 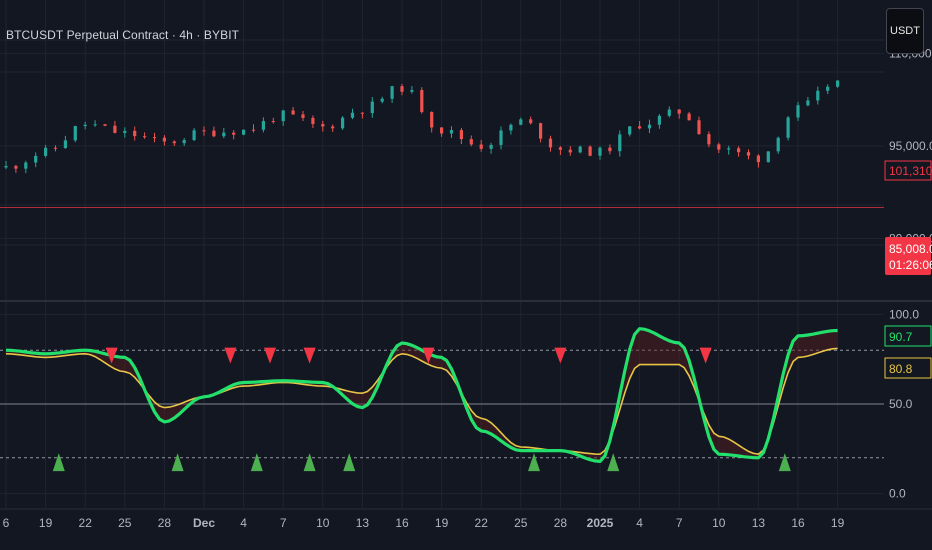 What do you see at coordinates (561, 523) in the screenshot?
I see `time-tick-label: 28` at bounding box center [561, 523].